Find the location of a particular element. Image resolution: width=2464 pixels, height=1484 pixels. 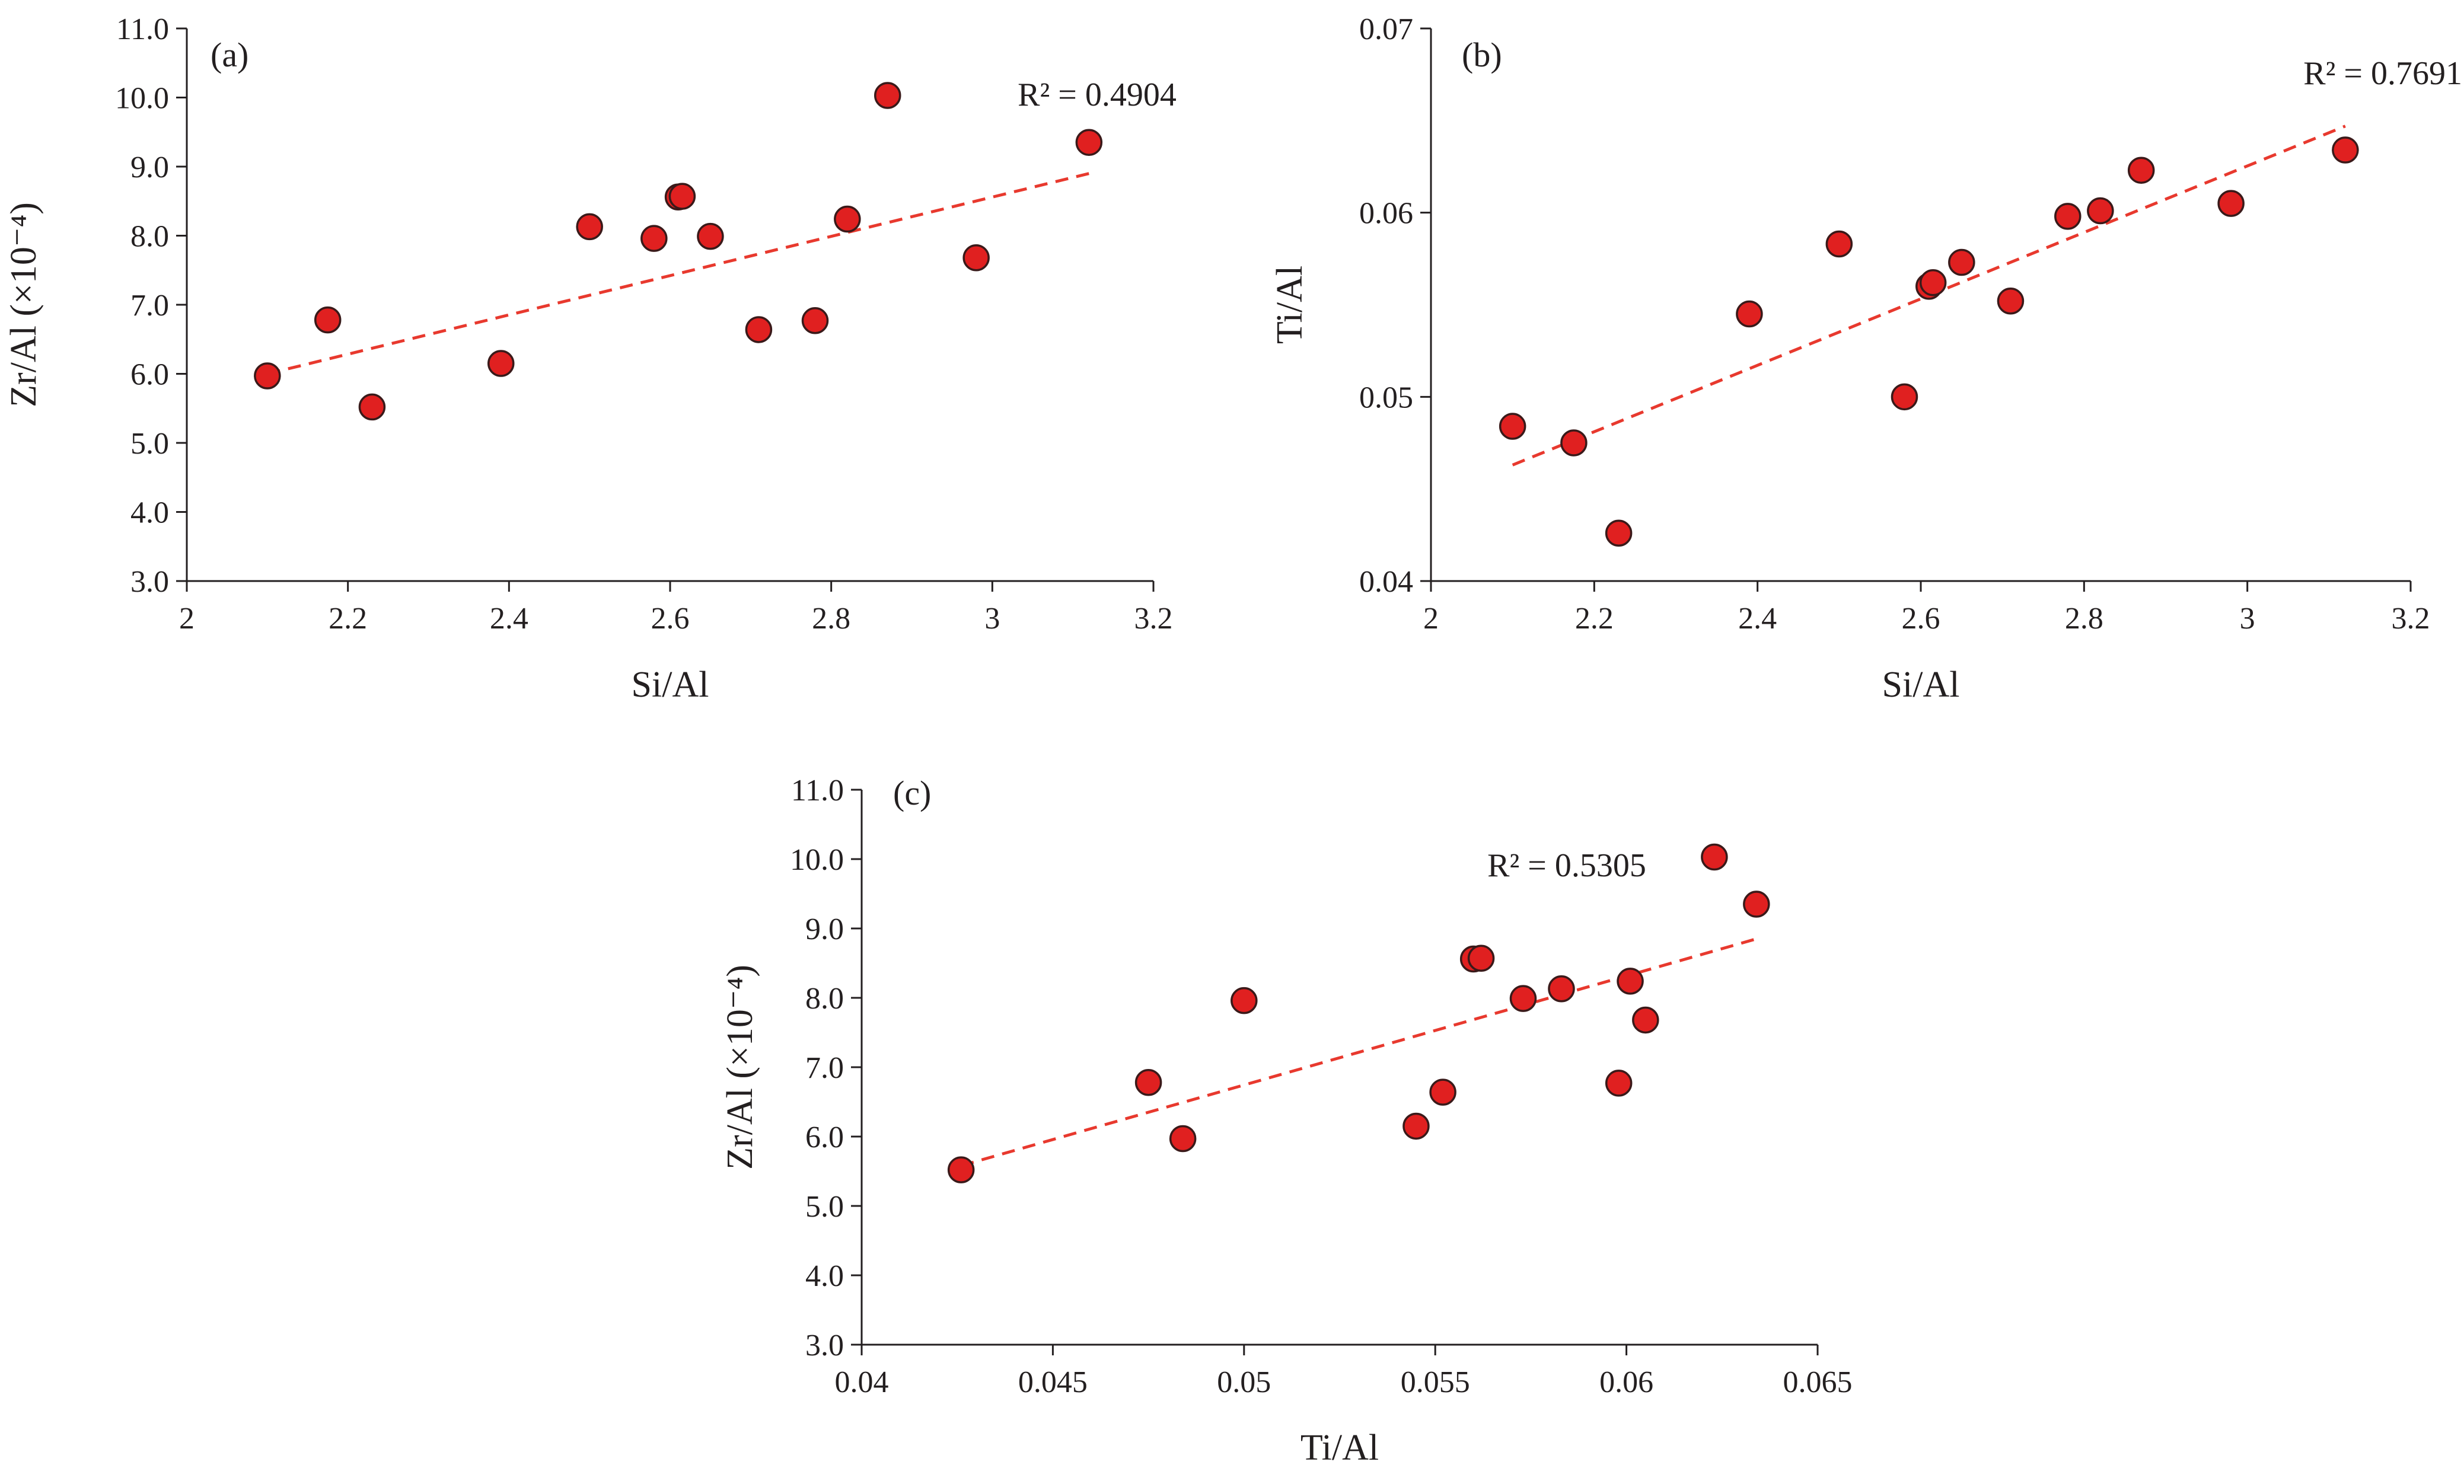

r-squared-label: R² = 0.7691 is located at coordinates (2382, 73).